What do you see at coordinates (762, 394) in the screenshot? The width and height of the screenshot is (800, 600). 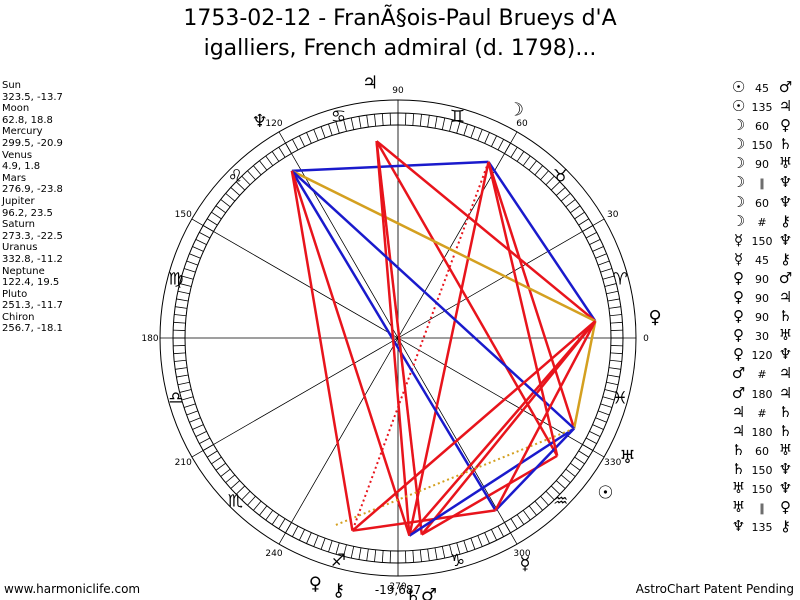 I see `aspect-symbol: 180` at bounding box center [762, 394].